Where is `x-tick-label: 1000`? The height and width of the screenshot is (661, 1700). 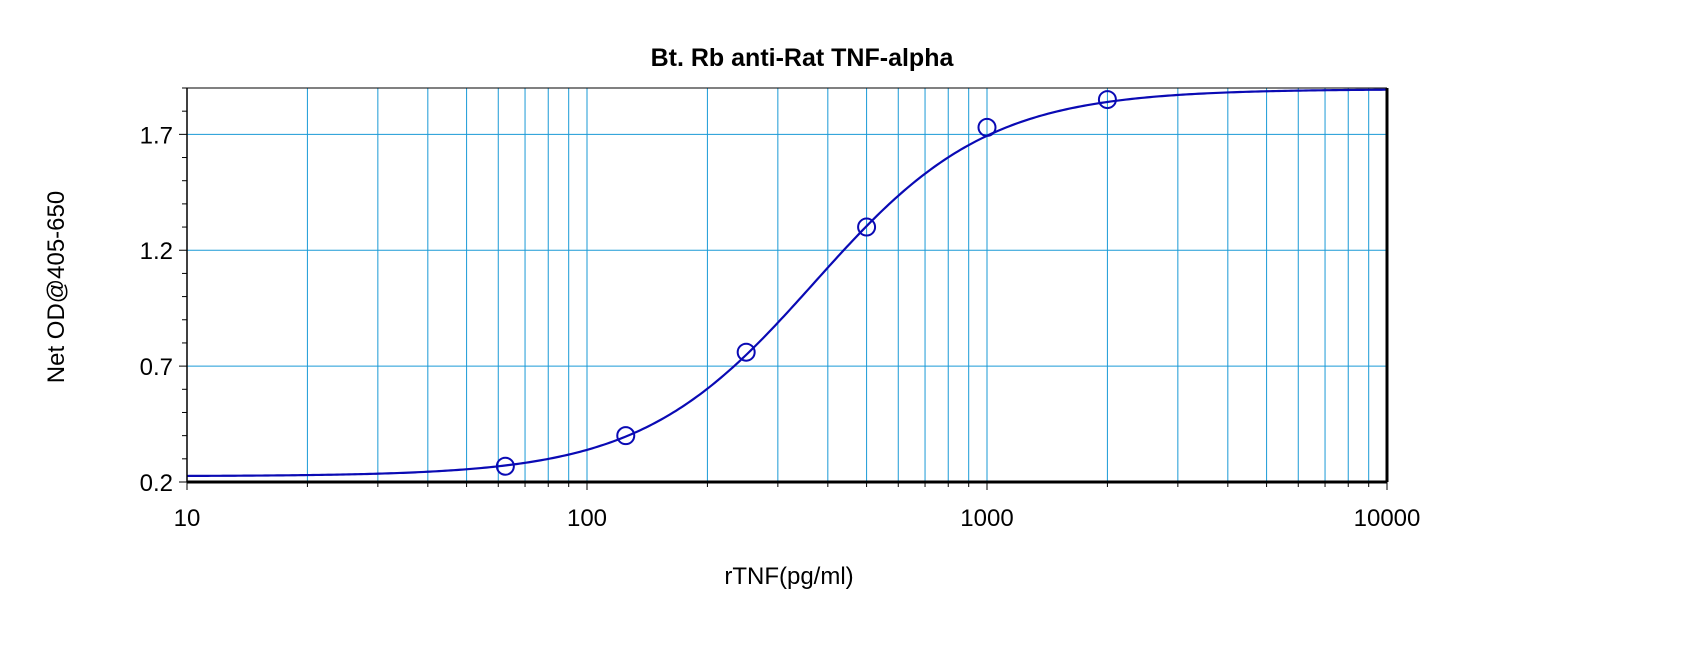 x-tick-label: 1000 is located at coordinates (986, 518).